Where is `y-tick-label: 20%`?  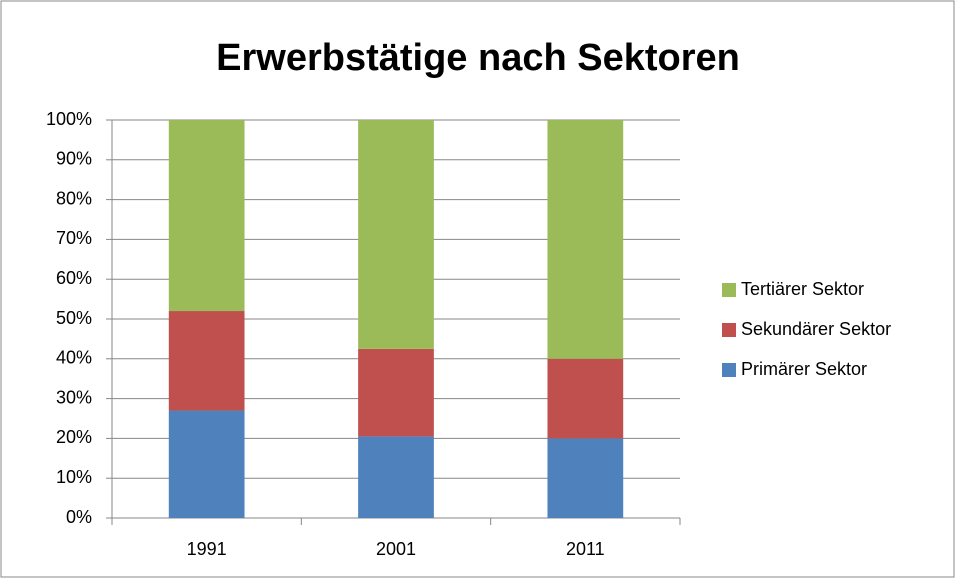 y-tick-label: 20% is located at coordinates (74, 437).